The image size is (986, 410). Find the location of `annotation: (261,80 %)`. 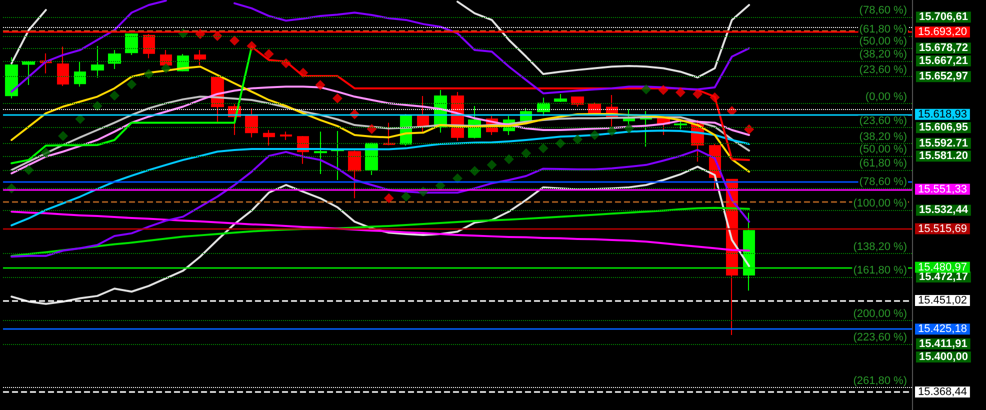

annotation: (261,80 %) is located at coordinates (880, 380).